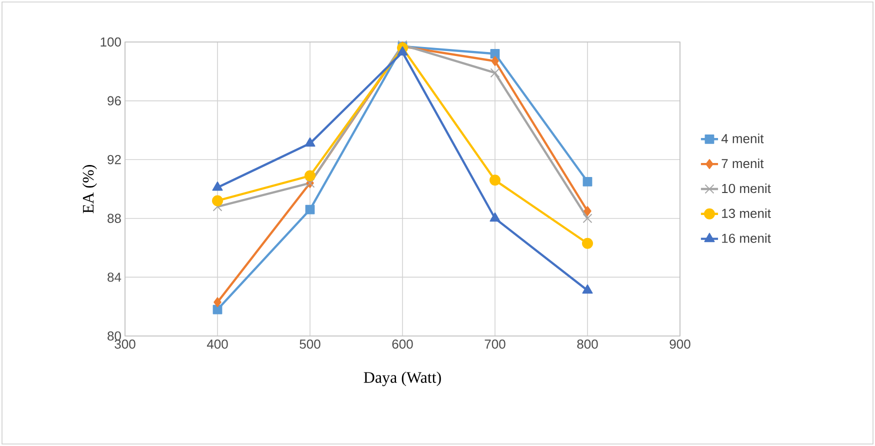 Image resolution: width=875 pixels, height=446 pixels. I want to click on x-tick-label: 700, so click(495, 344).